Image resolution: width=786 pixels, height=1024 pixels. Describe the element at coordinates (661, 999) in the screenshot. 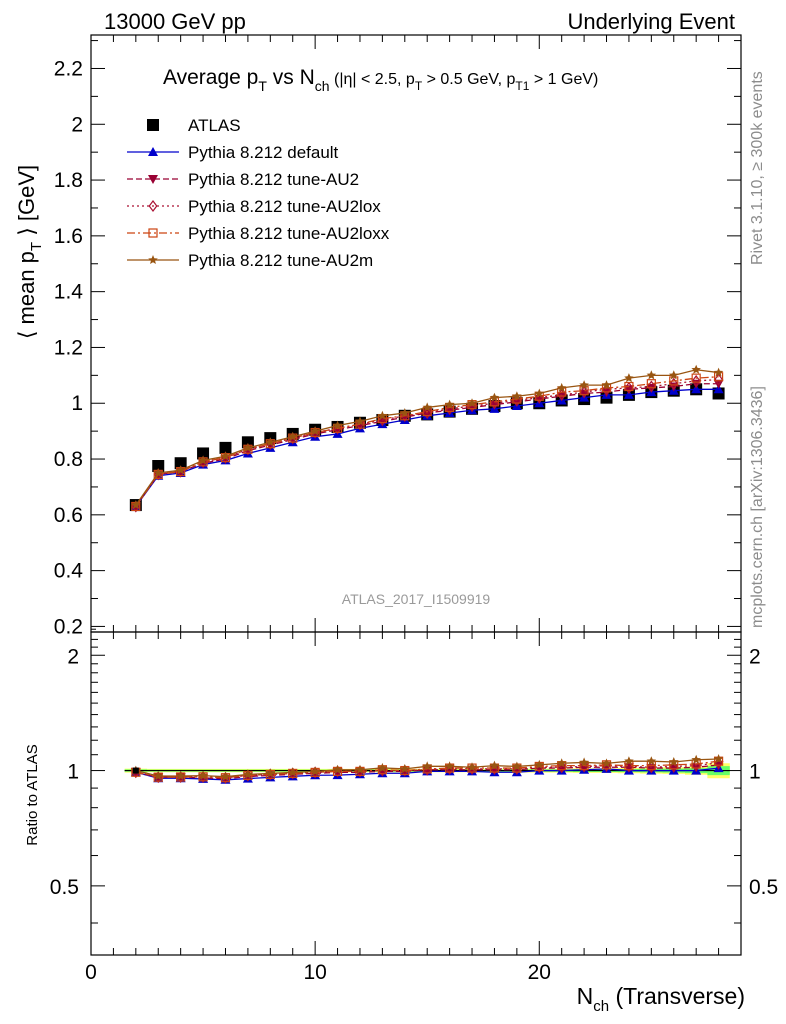

I see `x-axis-label: Nch (Transverse)` at that location.